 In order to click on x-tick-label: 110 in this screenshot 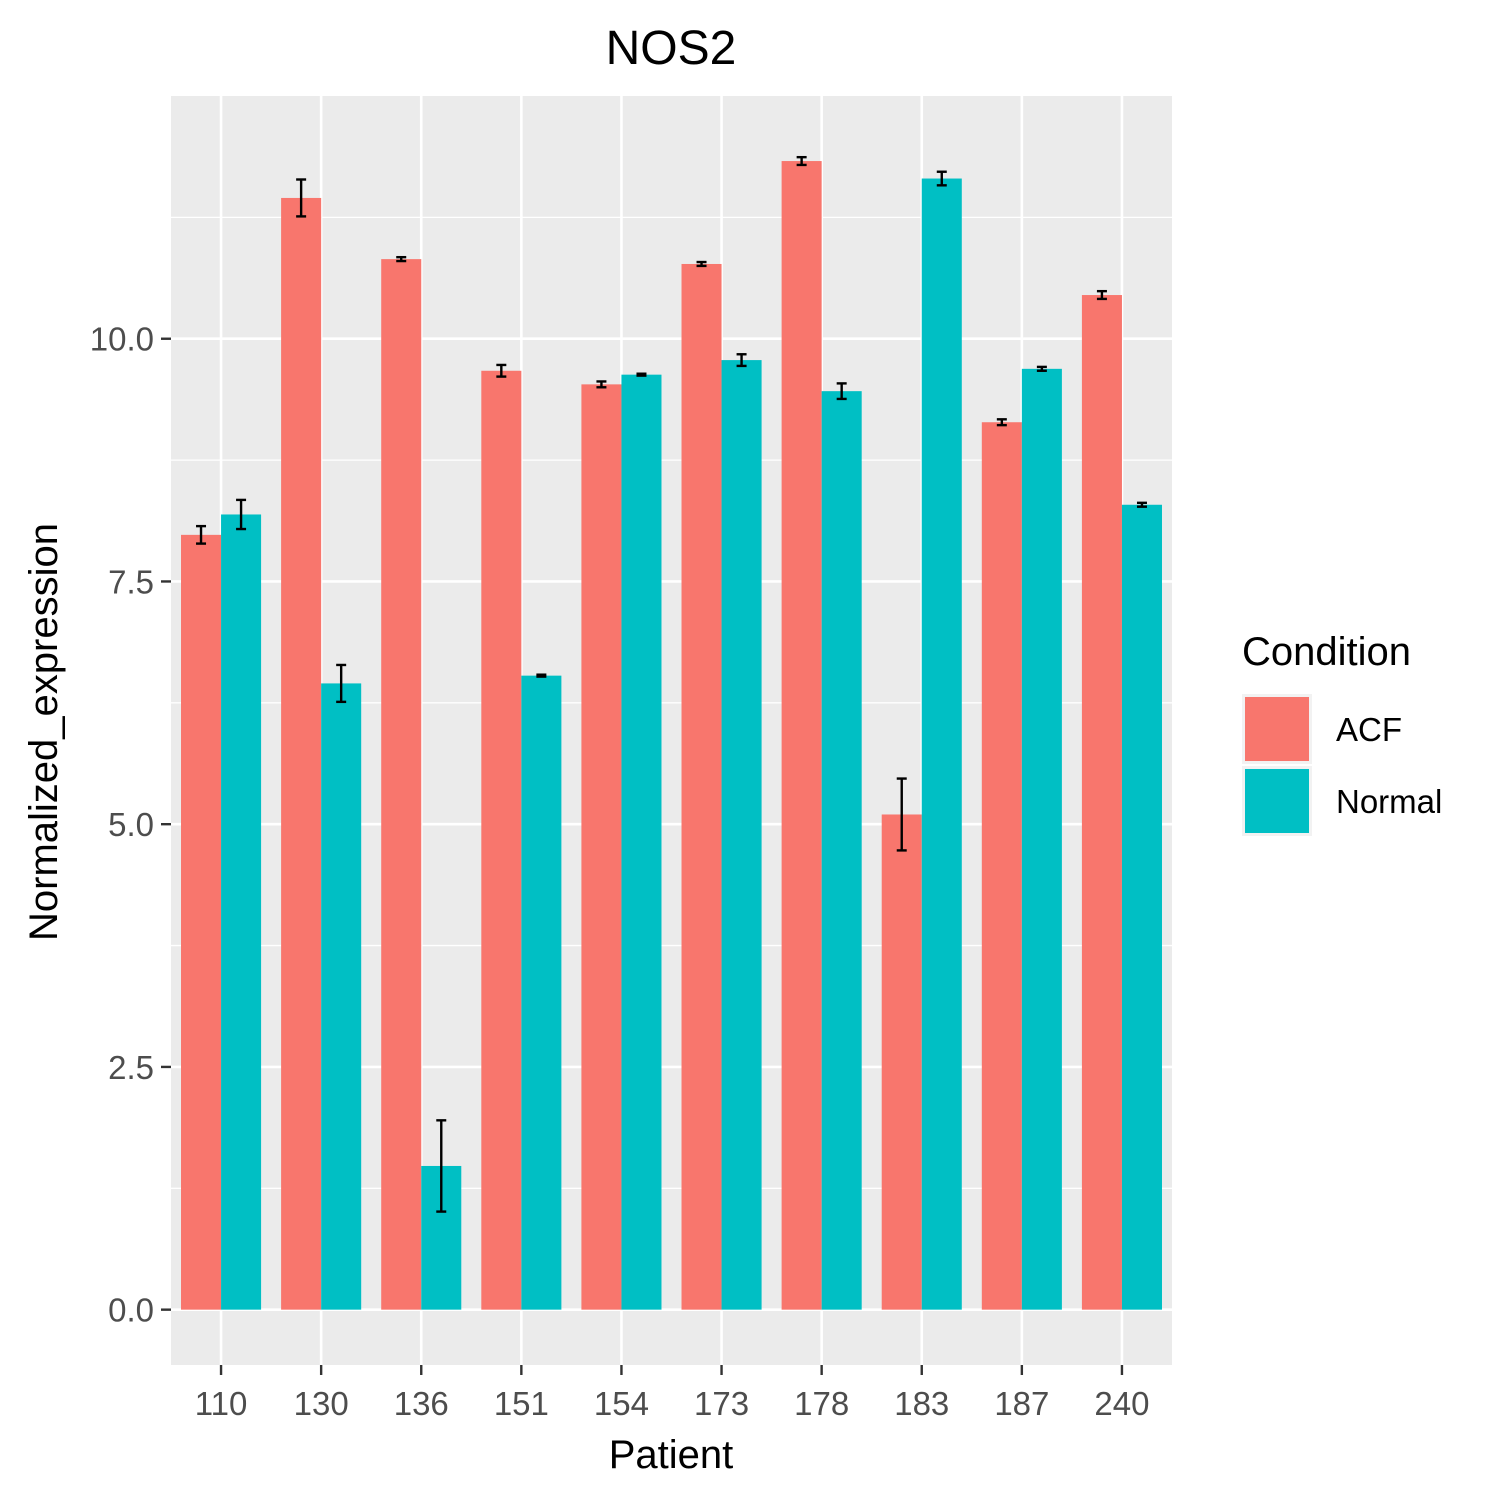, I will do `click(221, 1403)`.